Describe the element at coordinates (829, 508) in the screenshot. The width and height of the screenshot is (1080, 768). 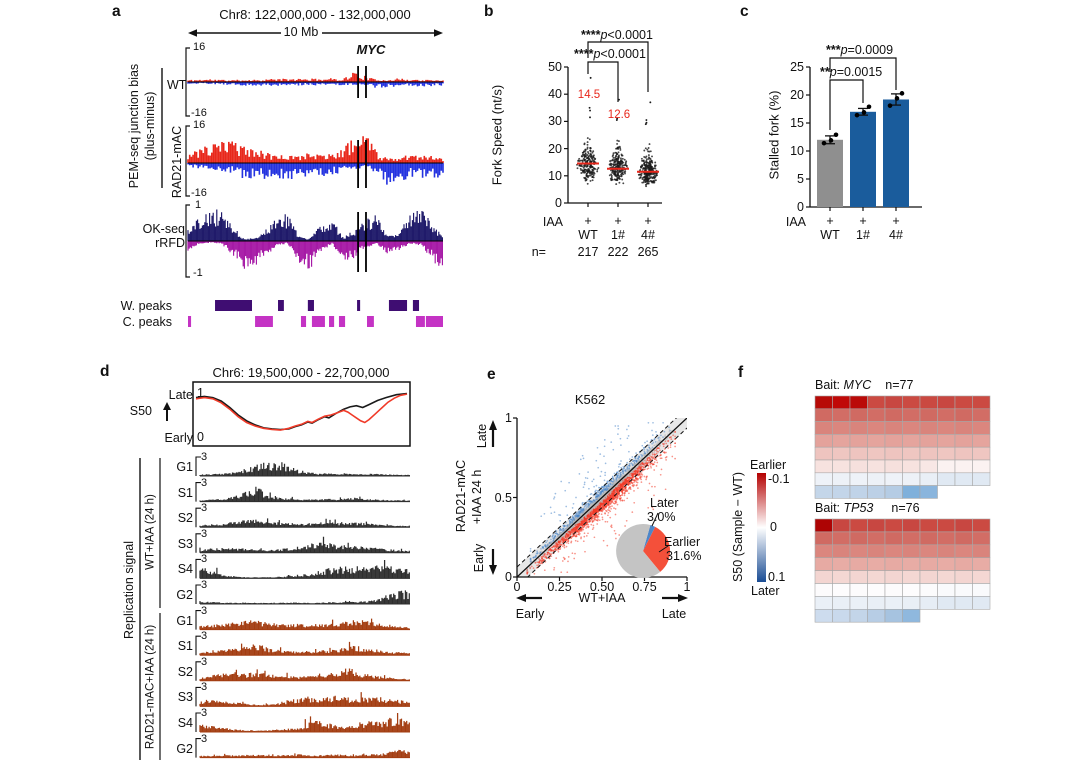
I see `bait-prefix: Bait:` at that location.